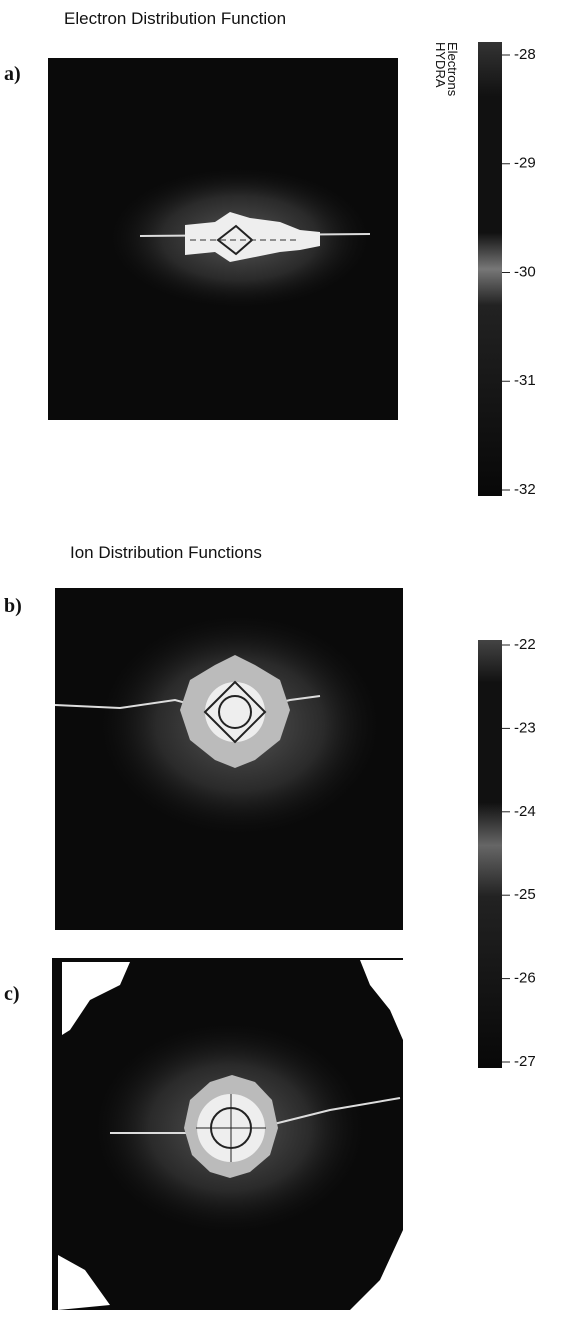 The image size is (573, 1327). What do you see at coordinates (525, 811) in the screenshot?
I see `tick-label: -24` at bounding box center [525, 811].